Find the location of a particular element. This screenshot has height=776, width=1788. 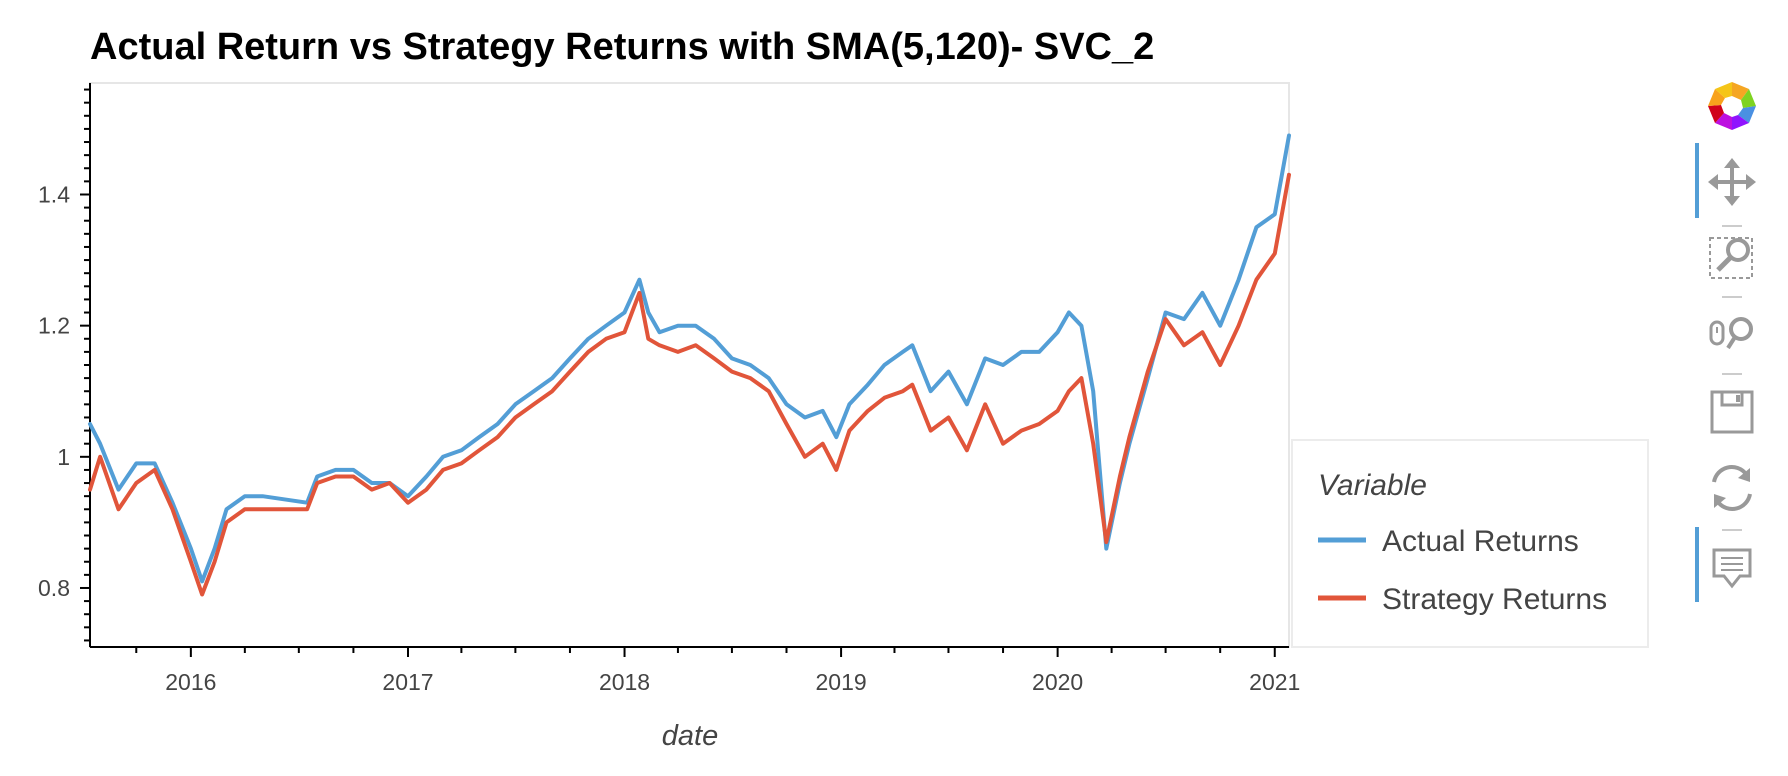

legend: Variable Actual Returns Strategy Returns is located at coordinates (1470, 543).